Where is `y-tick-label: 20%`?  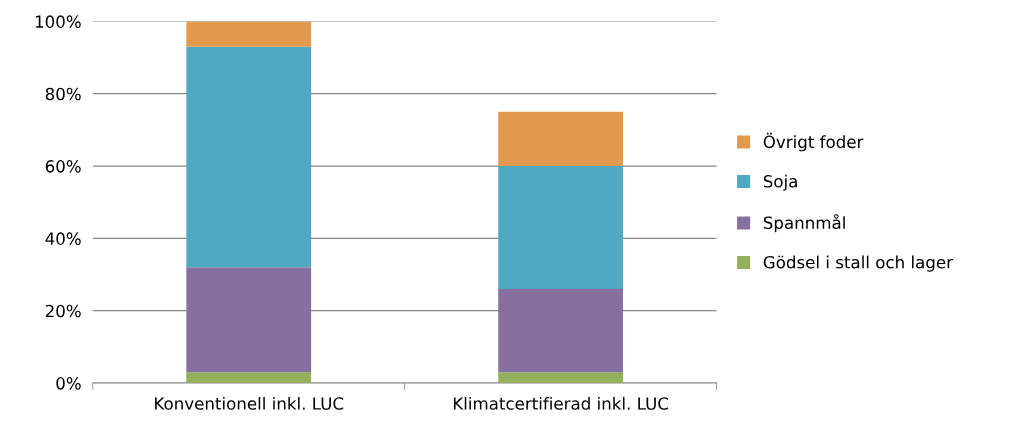
y-tick-label: 20% is located at coordinates (63, 311).